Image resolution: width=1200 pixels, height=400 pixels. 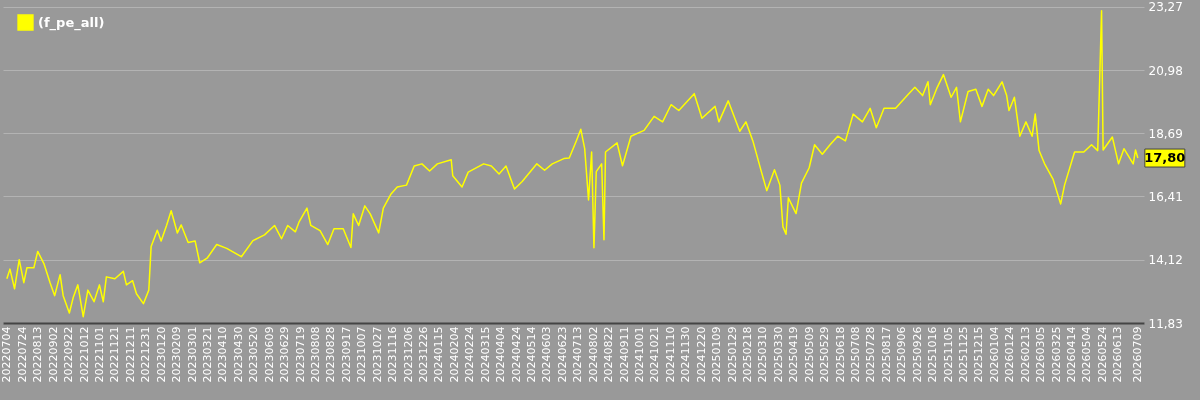 I want to click on x-tick-label: 20240115, so click(x=439, y=354).